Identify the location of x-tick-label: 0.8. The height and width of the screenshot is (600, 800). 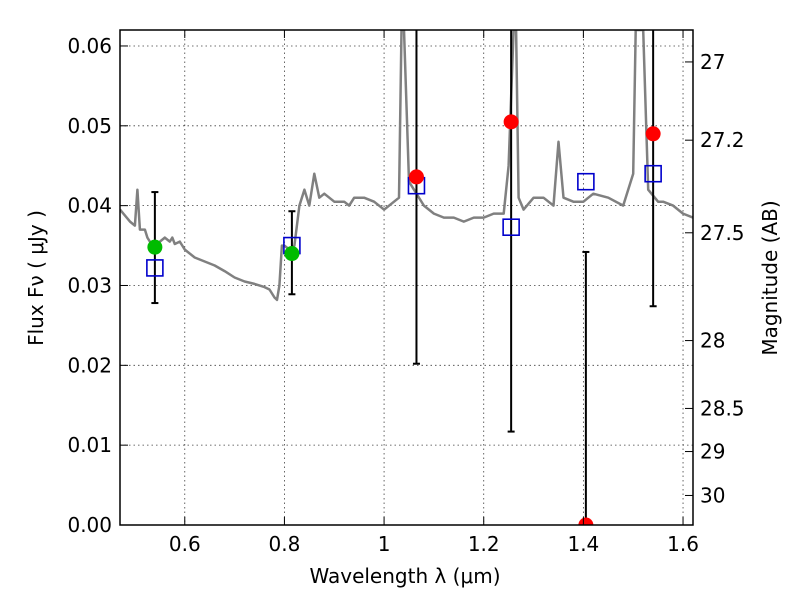
(285, 544).